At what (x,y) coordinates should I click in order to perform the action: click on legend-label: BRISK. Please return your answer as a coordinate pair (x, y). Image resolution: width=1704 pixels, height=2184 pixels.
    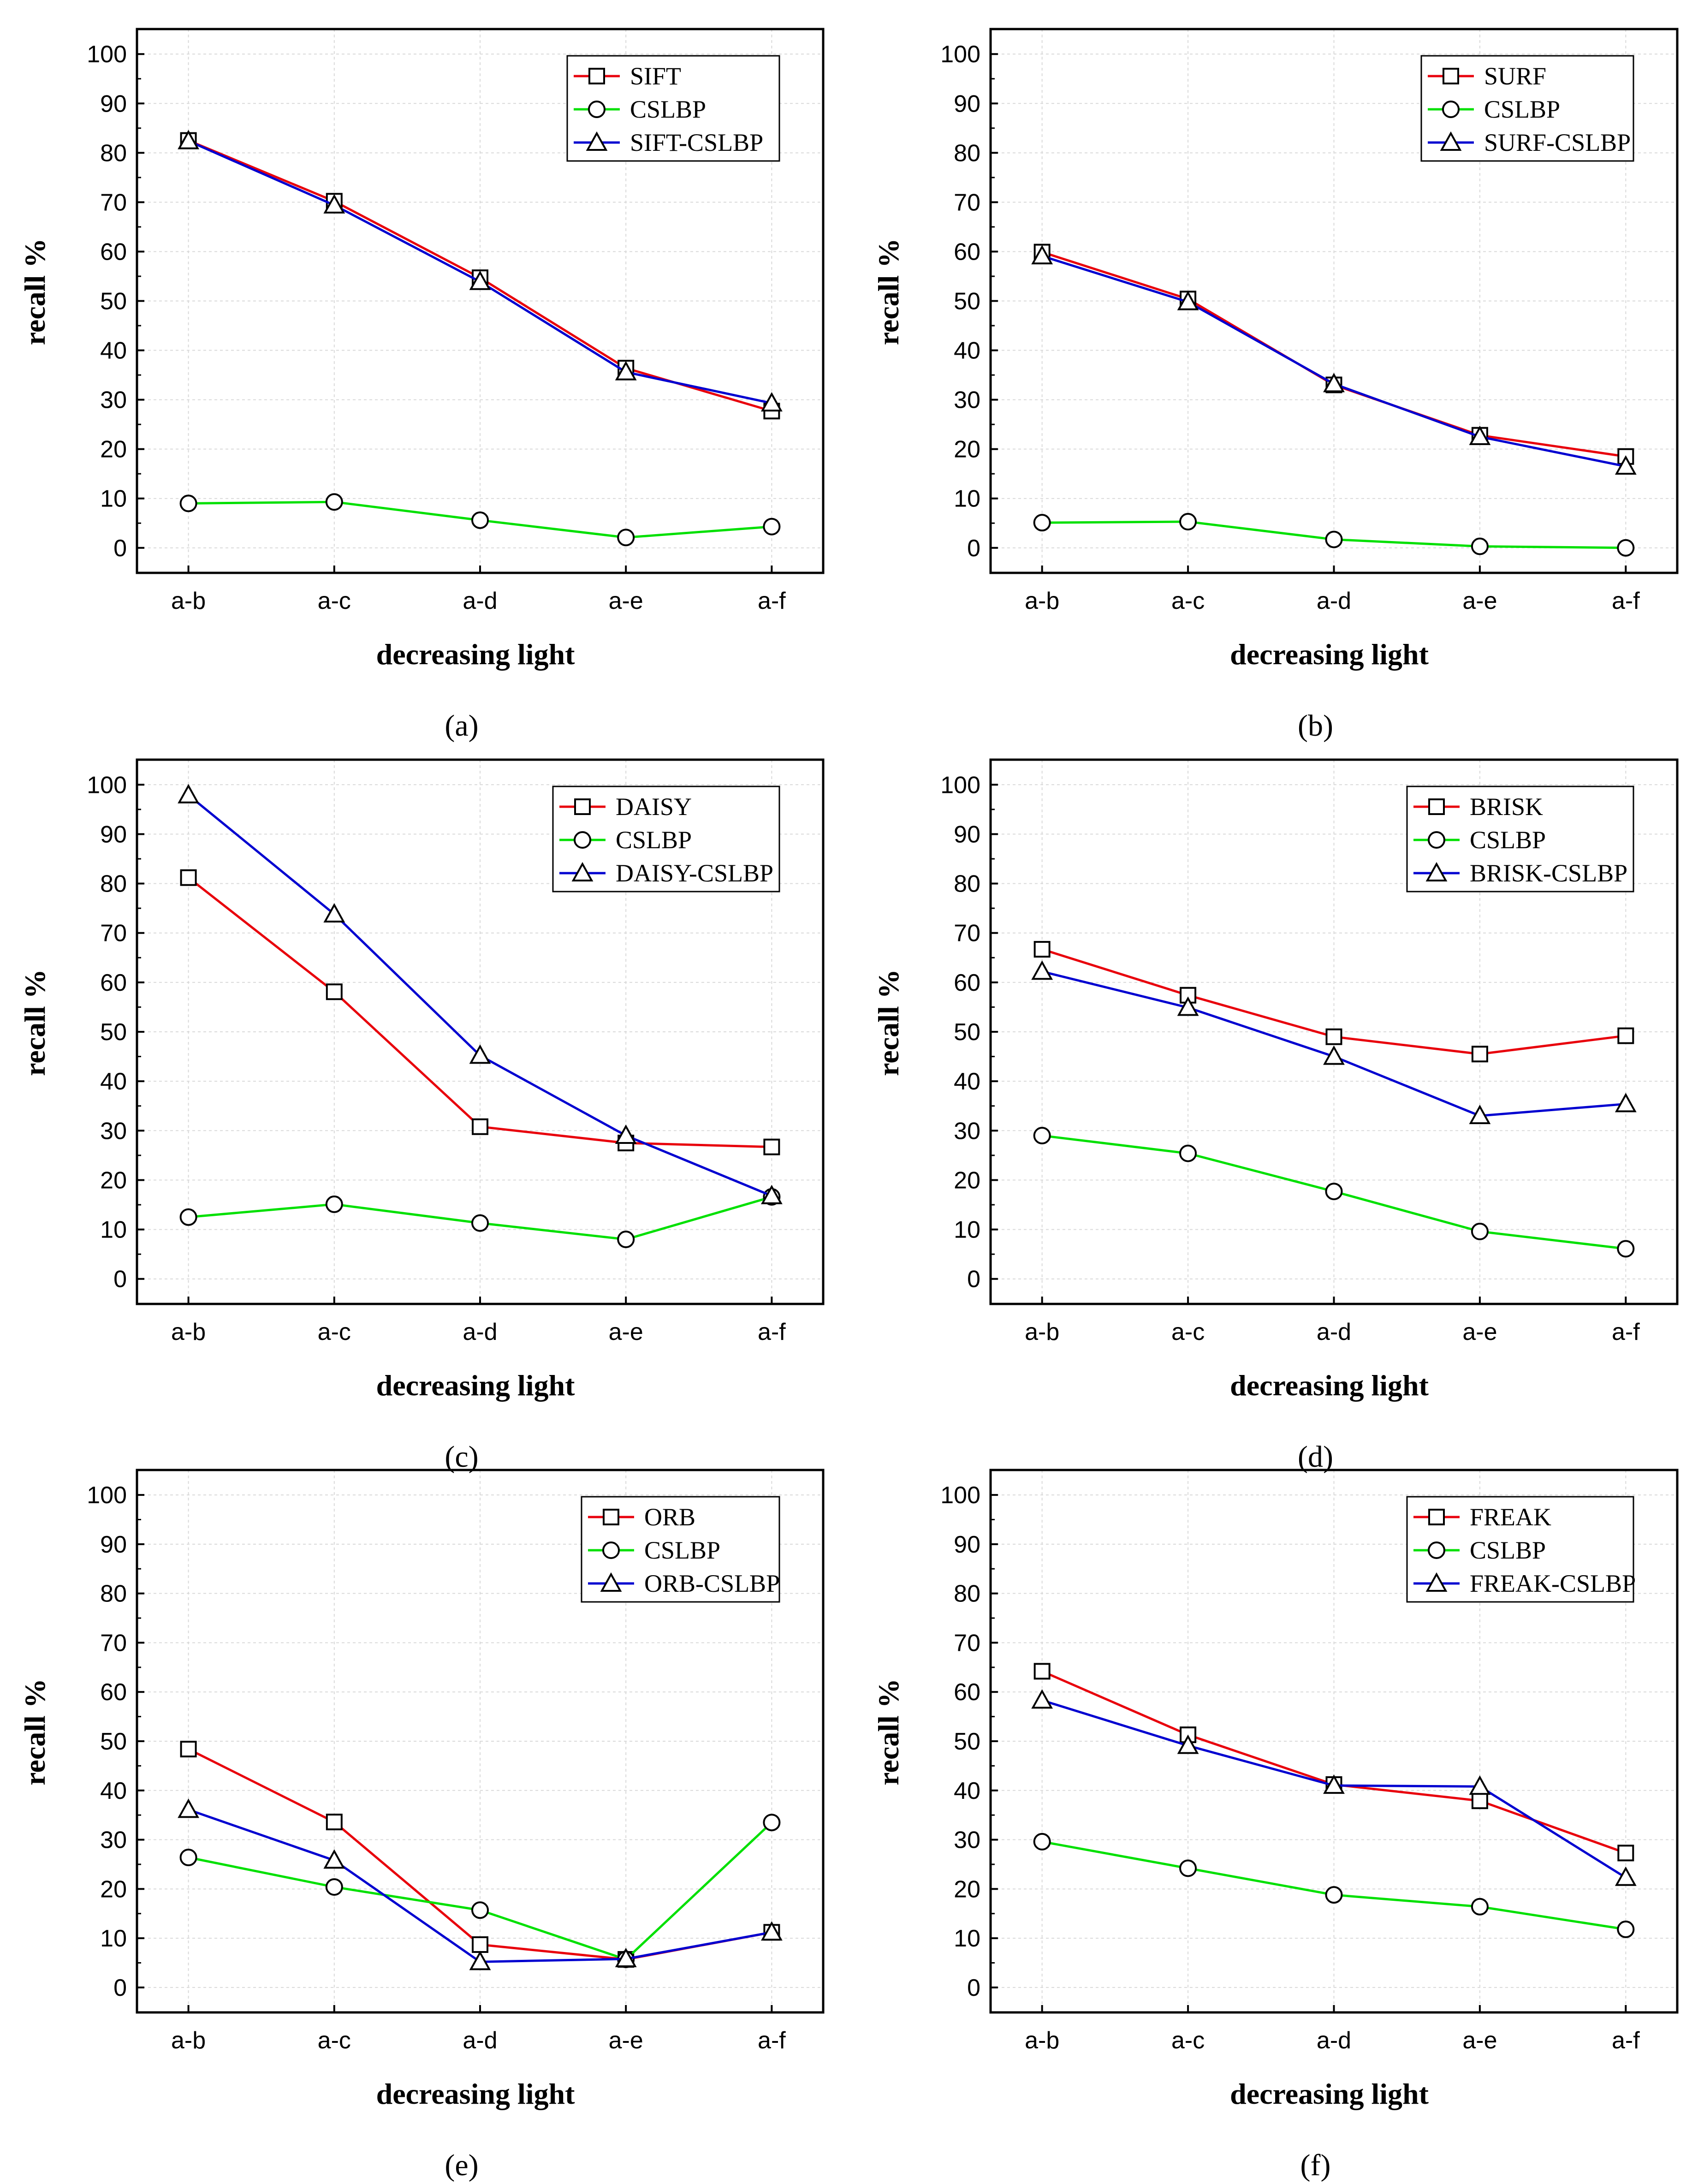
    Looking at the image, I should click on (1506, 807).